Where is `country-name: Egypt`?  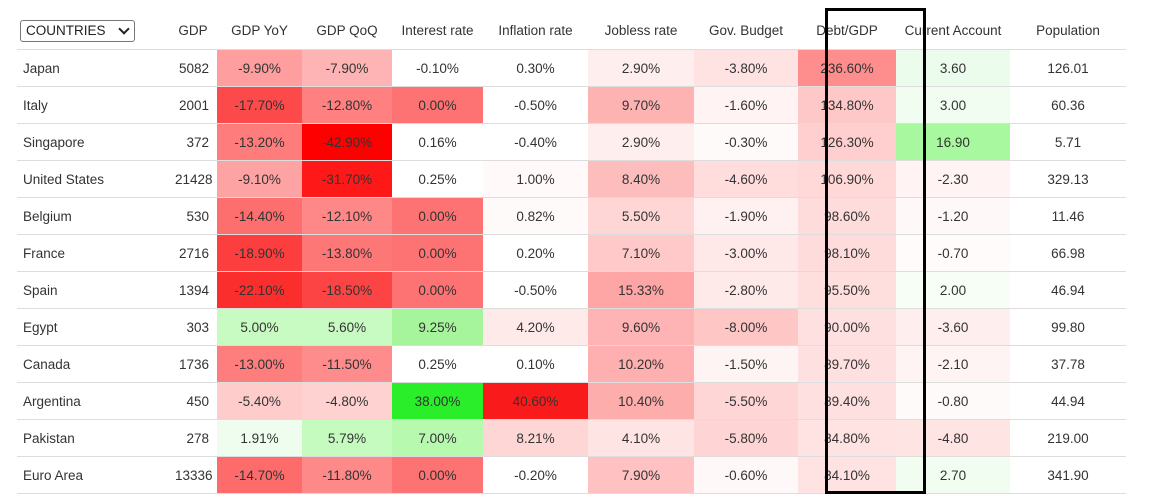 country-name: Egypt is located at coordinates (93, 327).